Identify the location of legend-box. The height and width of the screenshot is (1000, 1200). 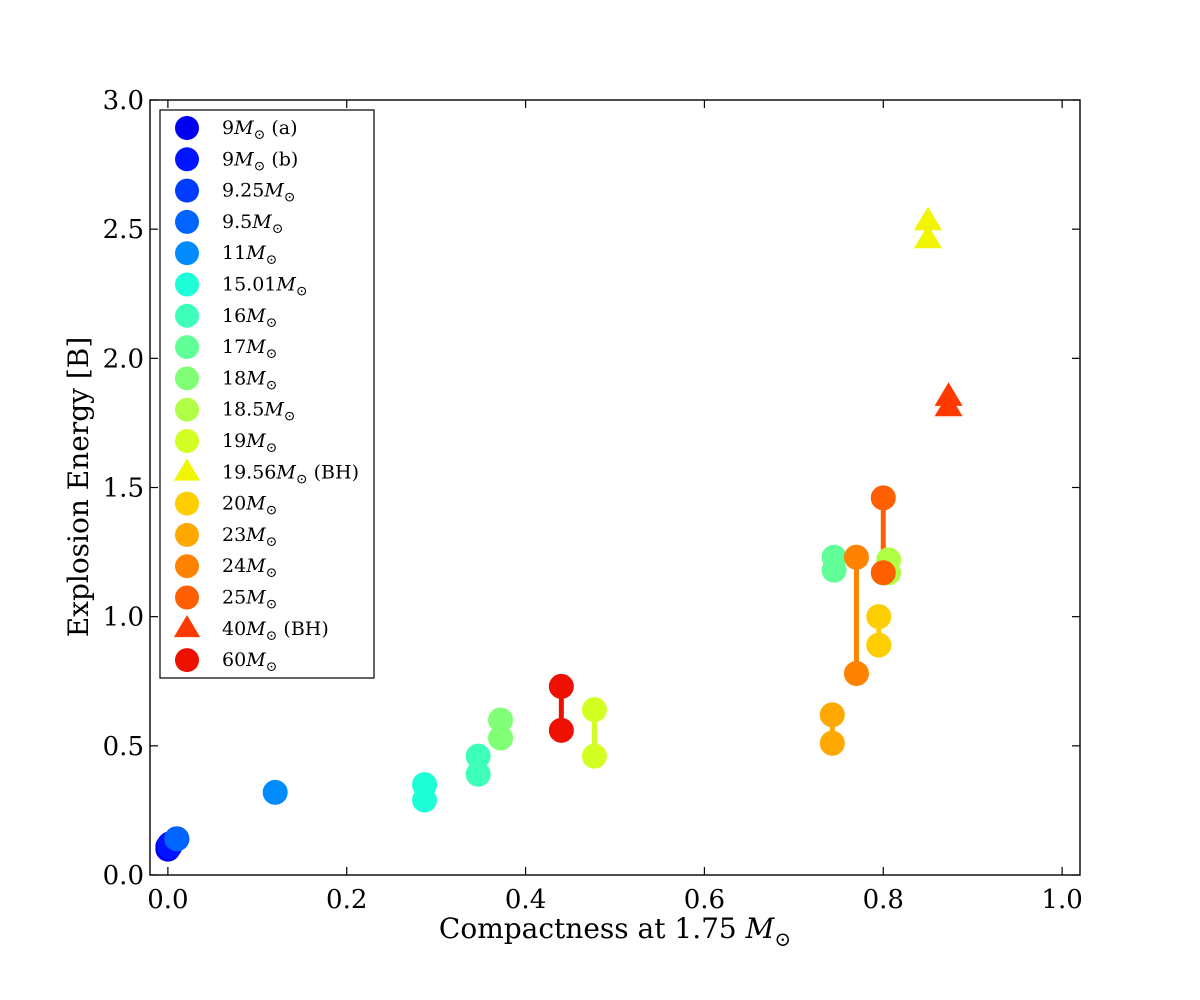
(267, 394).